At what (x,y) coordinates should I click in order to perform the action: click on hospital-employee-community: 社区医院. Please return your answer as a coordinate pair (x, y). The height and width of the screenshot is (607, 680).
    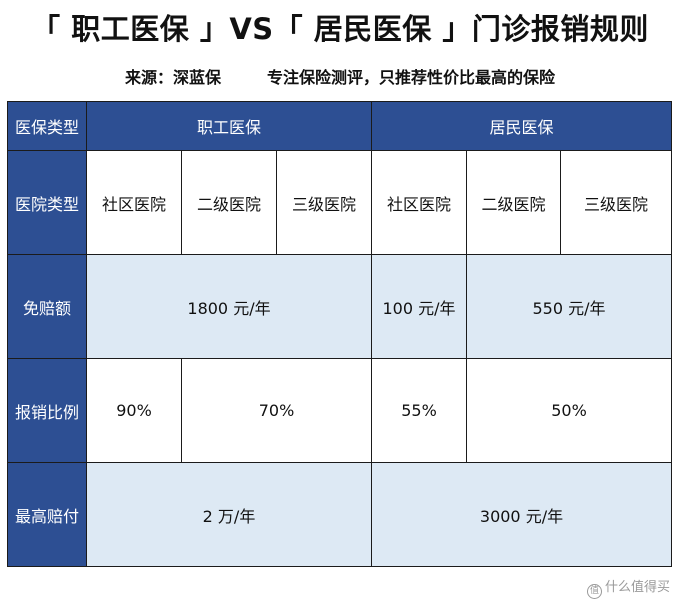
    Looking at the image, I should click on (134, 202).